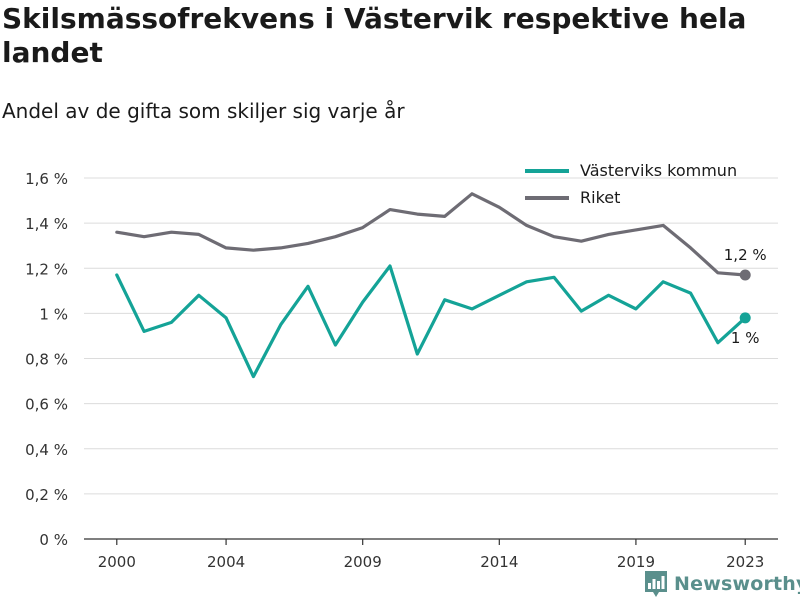  I want to click on y-tick-label: 1 %, so click(53, 314).